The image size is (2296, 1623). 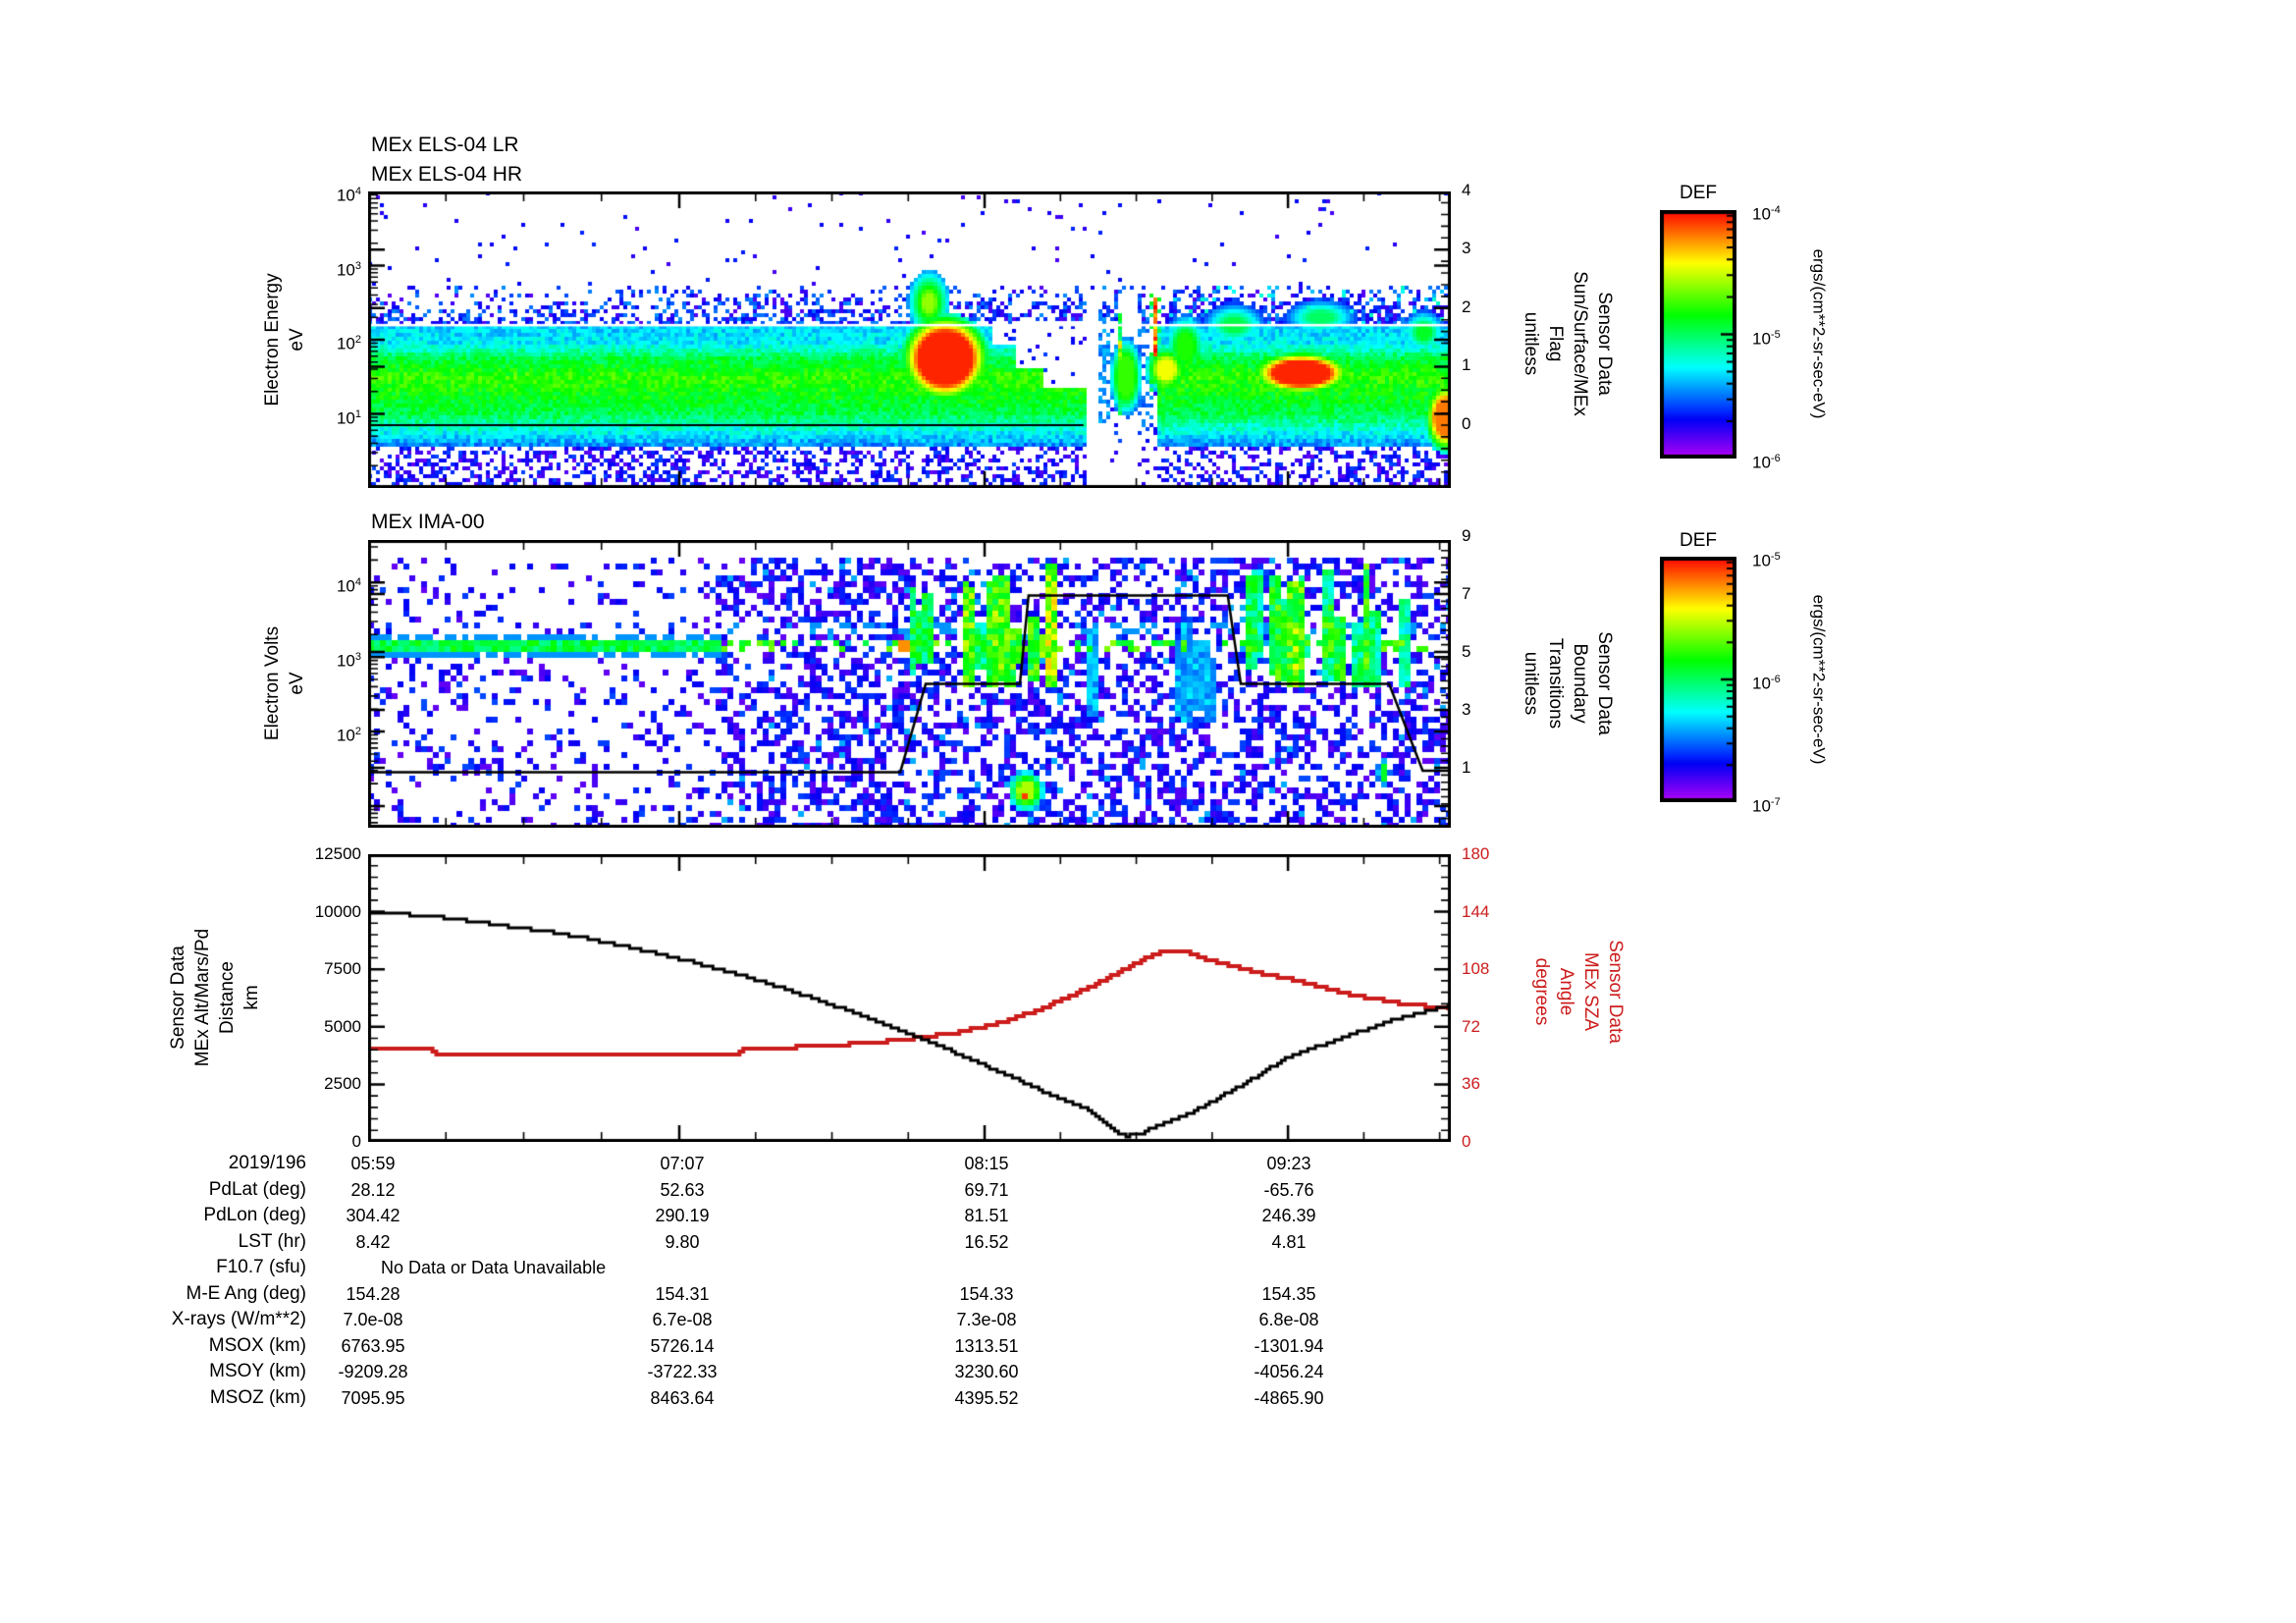 What do you see at coordinates (1766, 806) in the screenshot?
I see `axis-tick-label: 10-7` at bounding box center [1766, 806].